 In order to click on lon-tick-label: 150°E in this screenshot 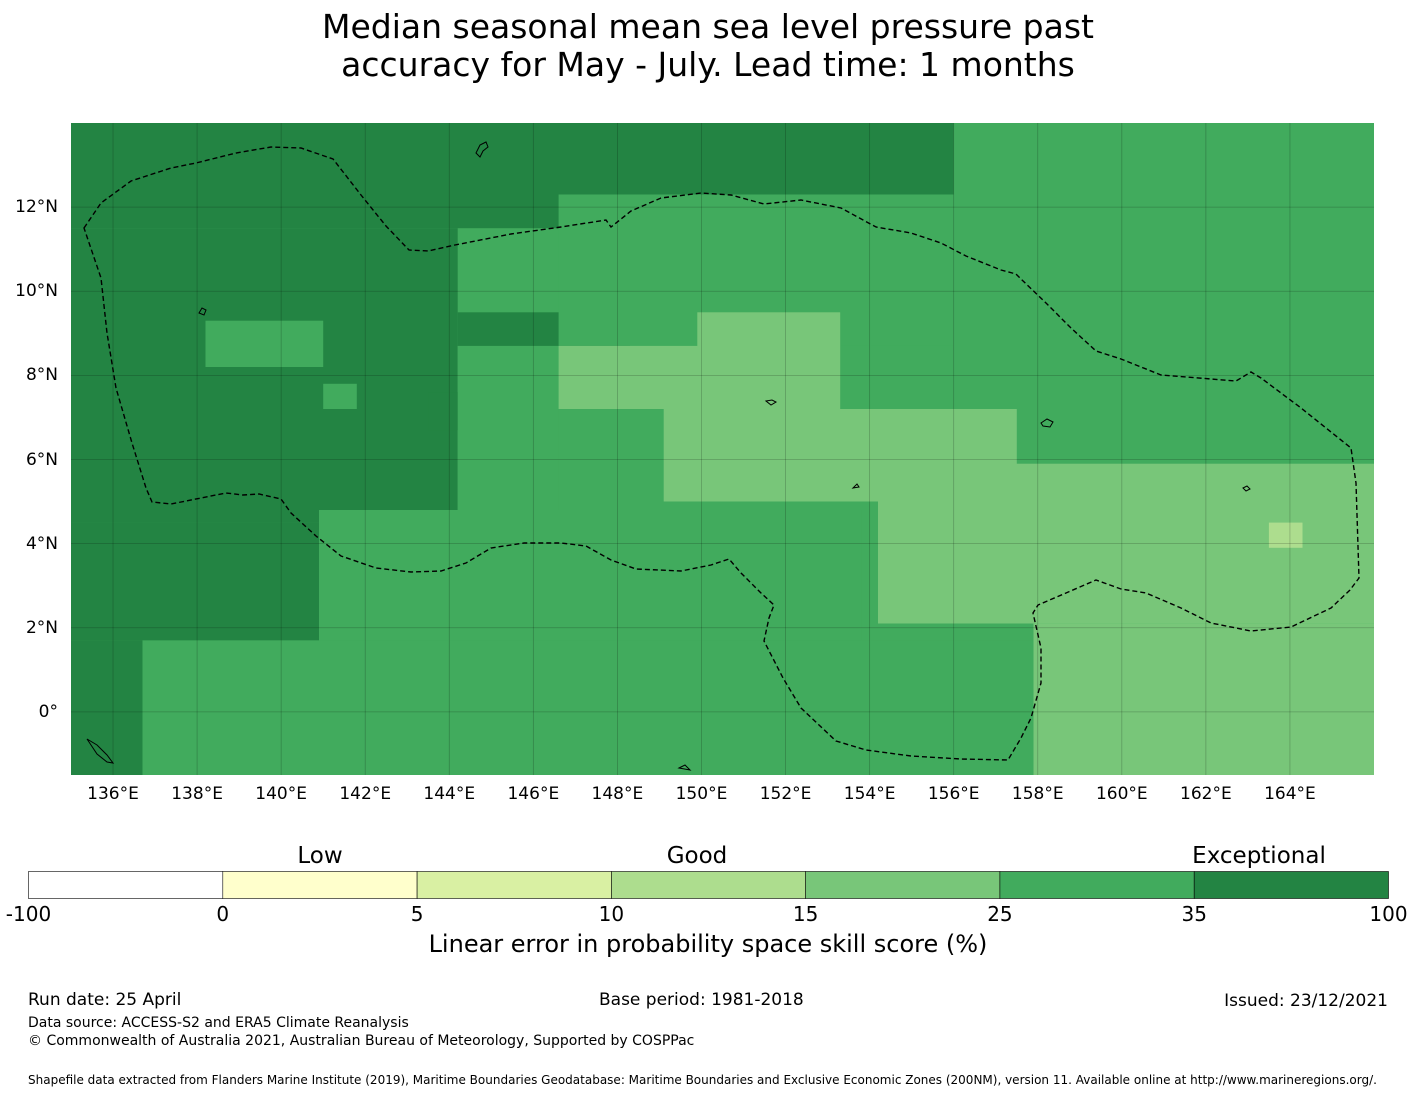, I will do `click(701, 794)`.